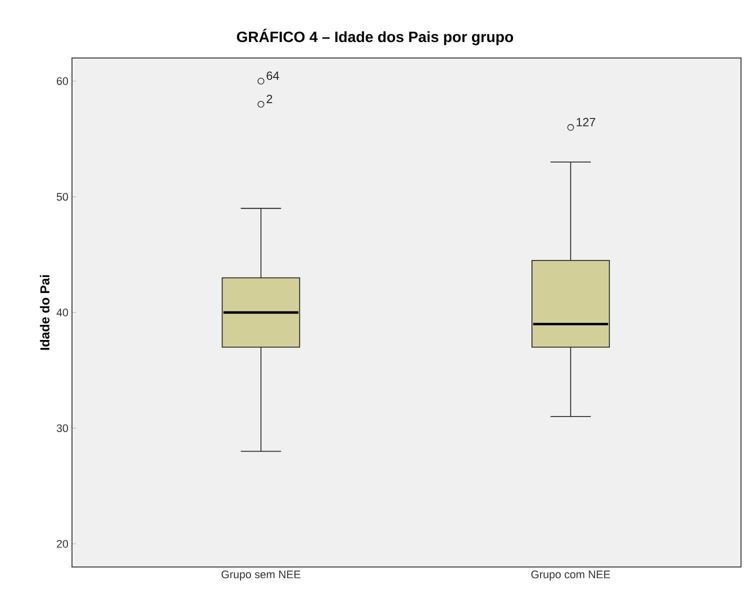 This screenshot has height=610, width=751. I want to click on annotation: 127, so click(586, 122).